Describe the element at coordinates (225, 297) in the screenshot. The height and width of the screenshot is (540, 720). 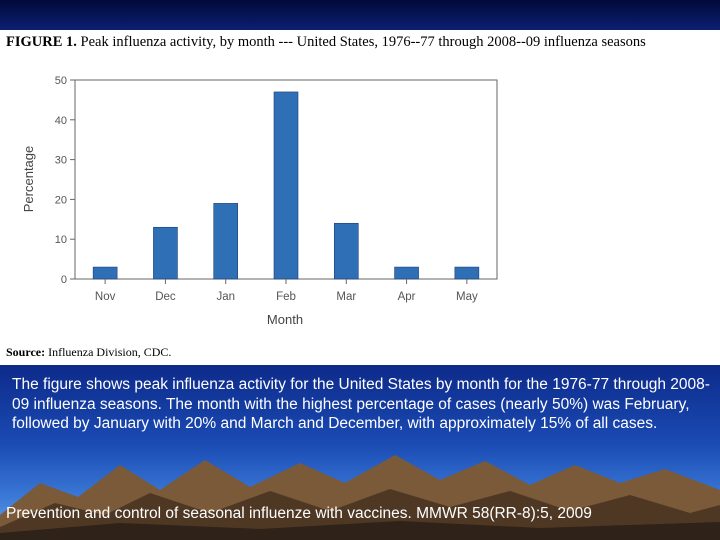
I see `x-tick-label: Jan` at that location.